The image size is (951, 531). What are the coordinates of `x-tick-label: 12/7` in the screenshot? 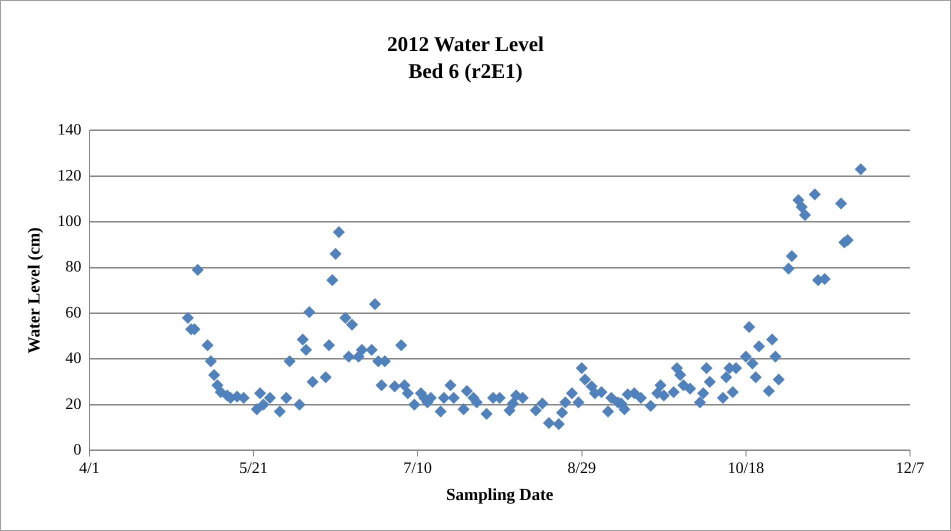 It's located at (910, 469).